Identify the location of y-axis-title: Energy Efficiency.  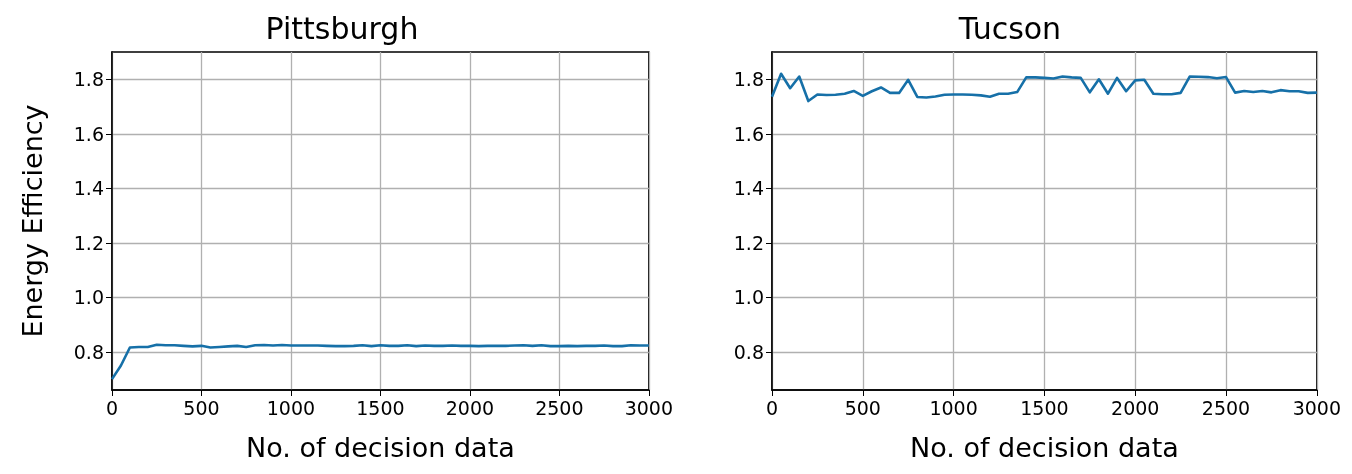
(32, 221).